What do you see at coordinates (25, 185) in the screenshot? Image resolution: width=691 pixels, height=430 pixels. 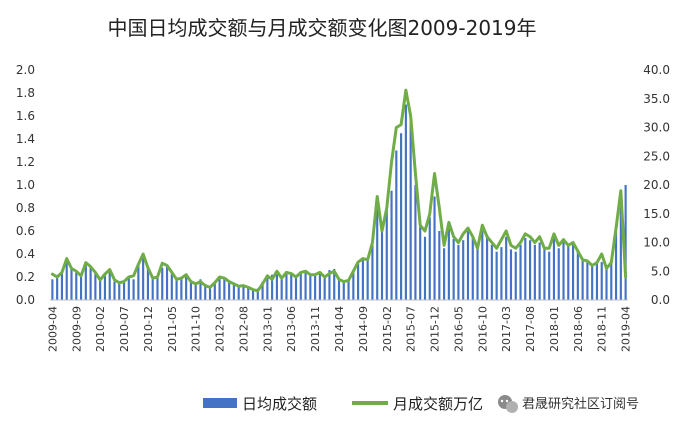 I see `y-left-tick-label: 1.0` at bounding box center [25, 185].